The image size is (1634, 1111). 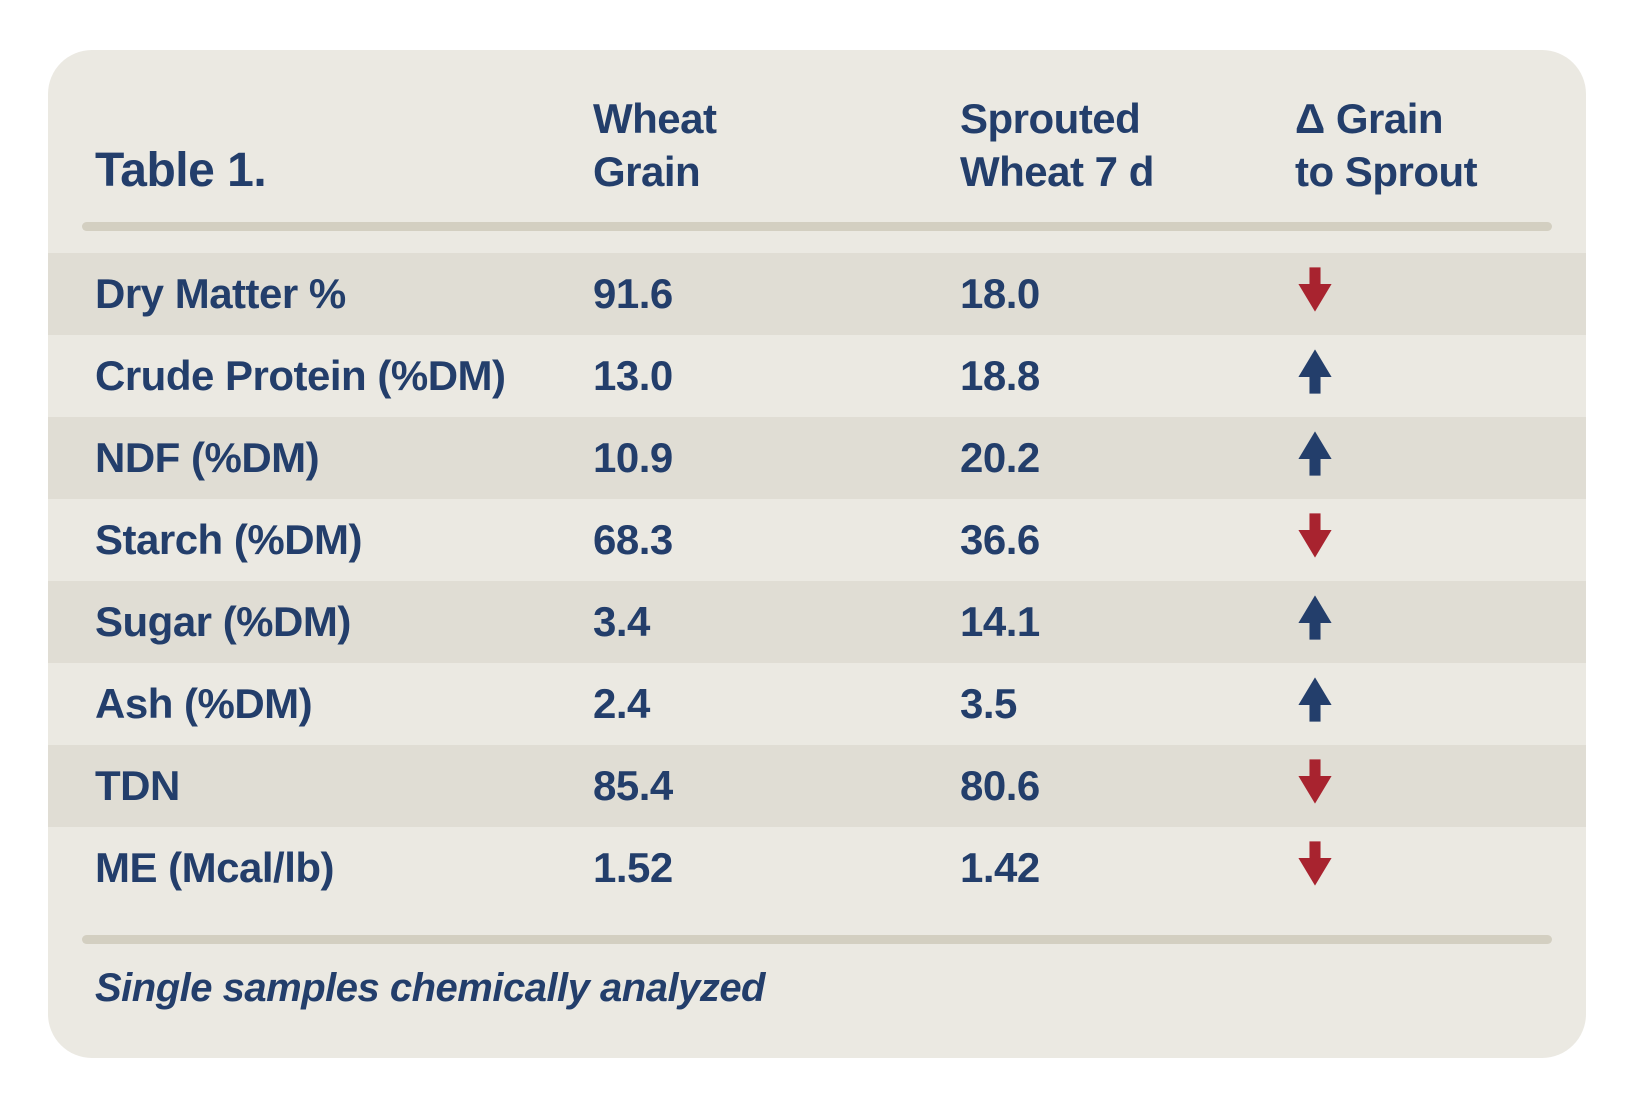 I want to click on sprouted-wheat-value: 18.0, so click(x=1000, y=293).